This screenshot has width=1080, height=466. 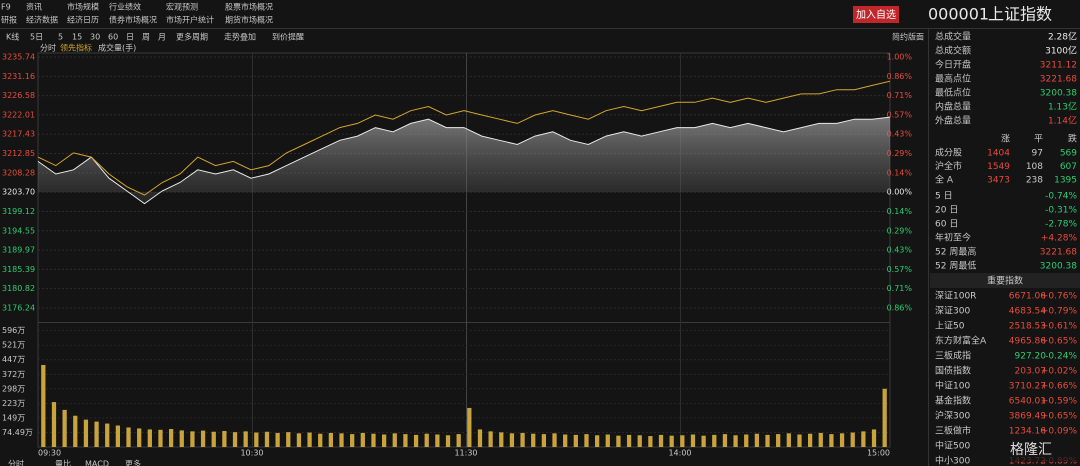 I want to click on bottom-tab: MACD, so click(x=97, y=463).